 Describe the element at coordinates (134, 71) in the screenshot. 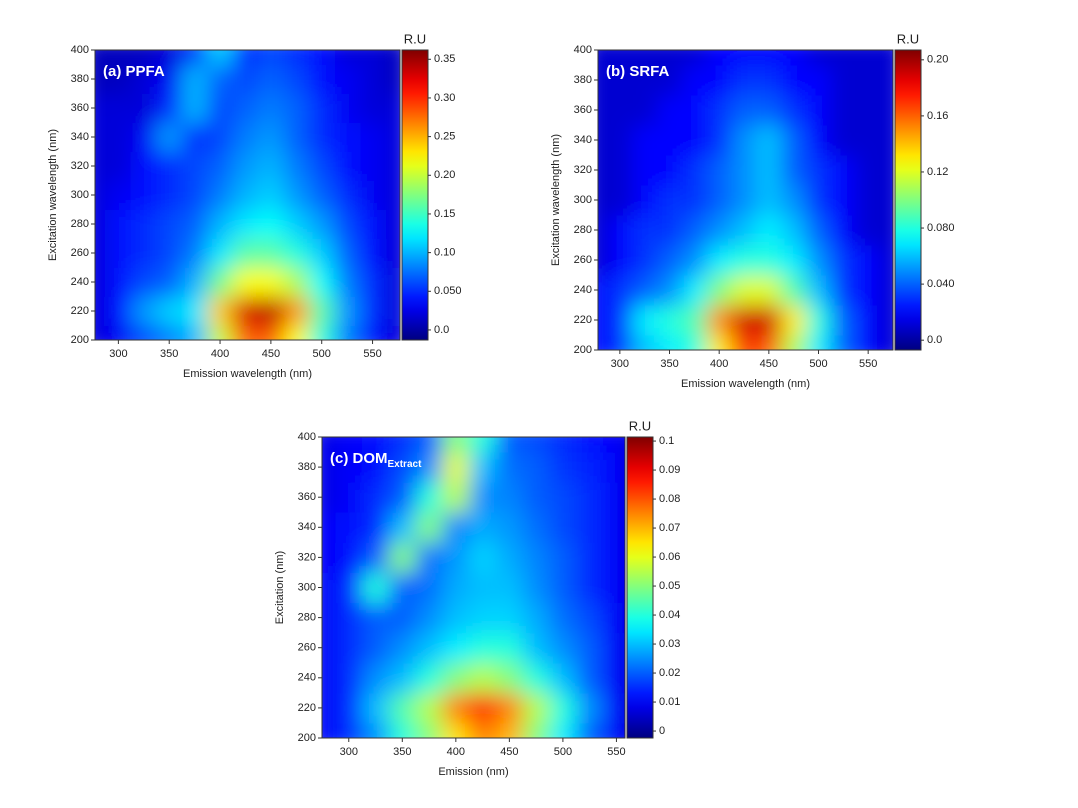

I see `panel-title-main: (a) PPFA` at that location.